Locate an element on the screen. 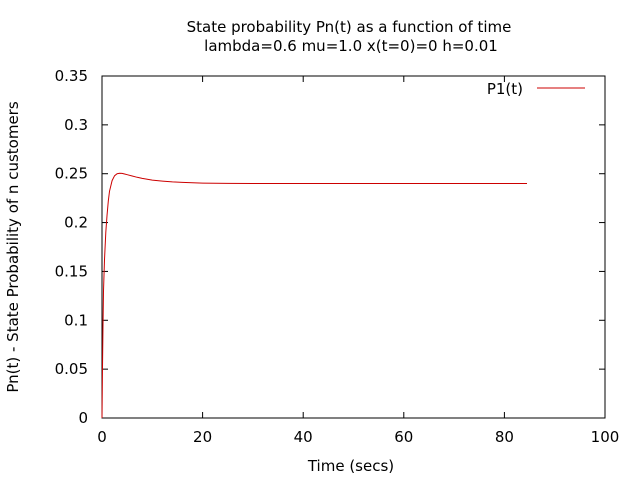 The width and height of the screenshot is (640, 480). x-tick-label: 100 is located at coordinates (605, 437).